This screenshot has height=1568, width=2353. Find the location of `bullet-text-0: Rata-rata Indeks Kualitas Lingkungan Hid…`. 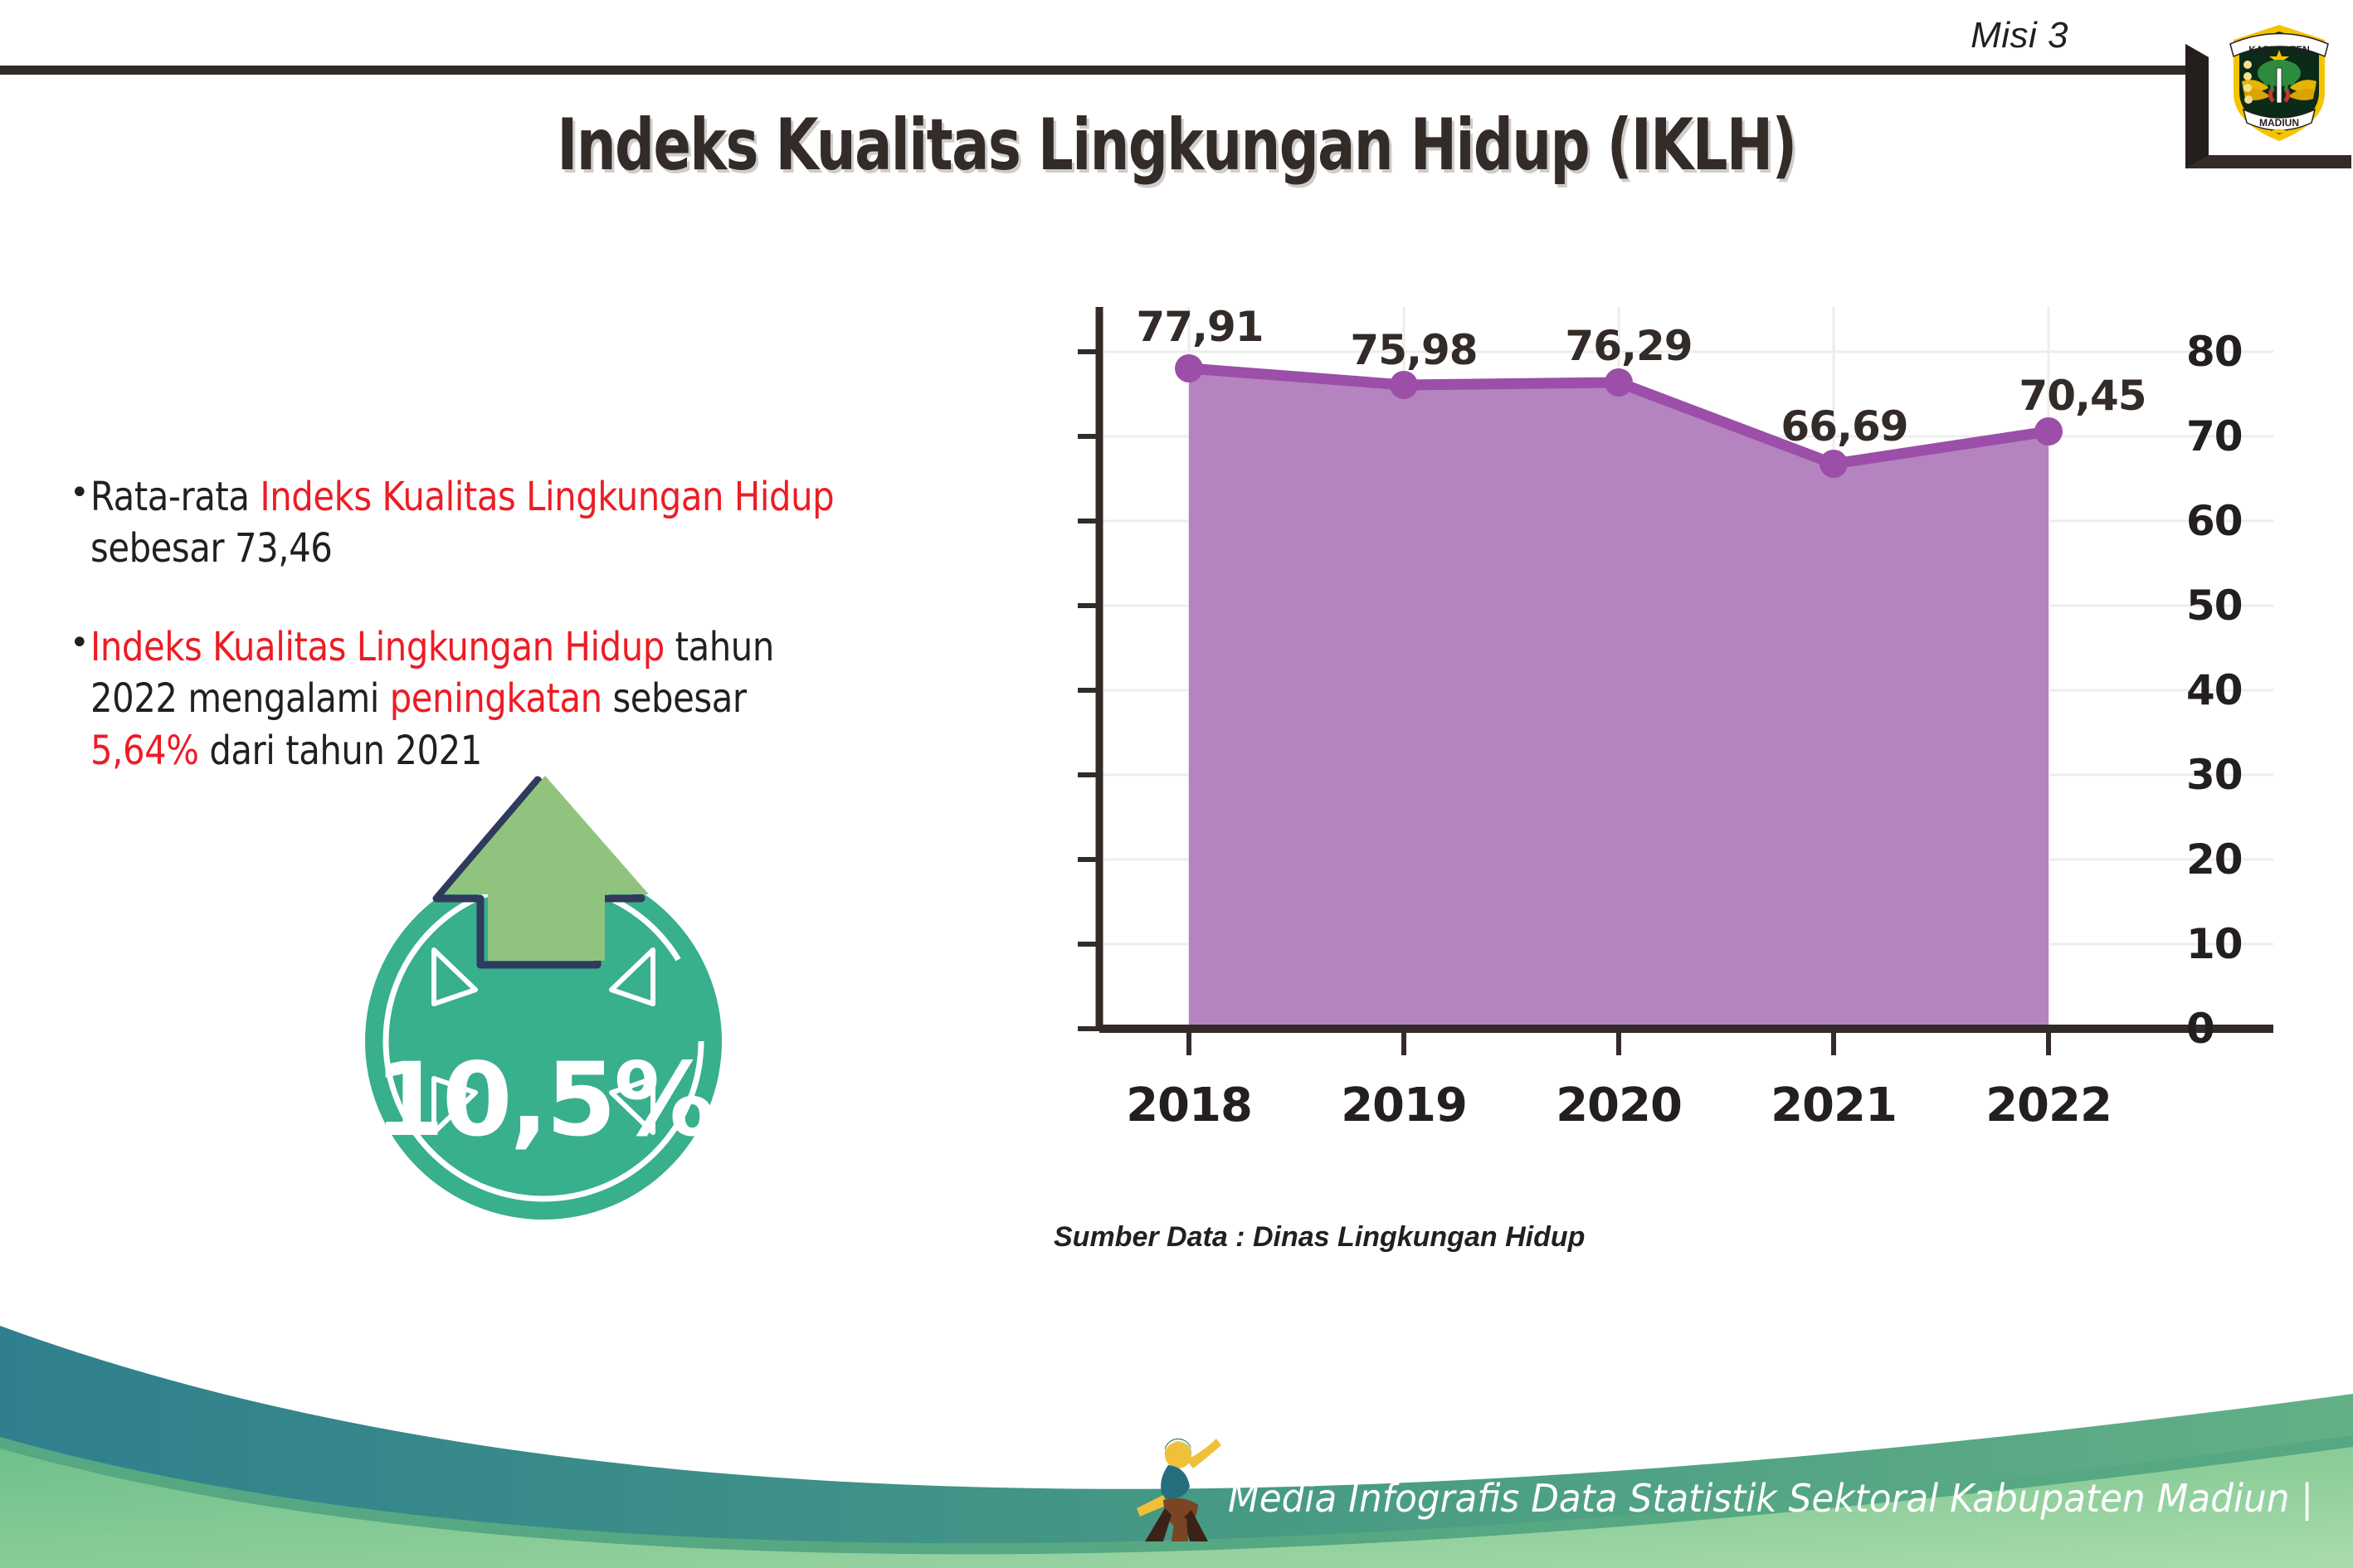

bullet-text-0: Rata-rata Indeks Kualitas Lingkungan Hid… is located at coordinates (474, 523).